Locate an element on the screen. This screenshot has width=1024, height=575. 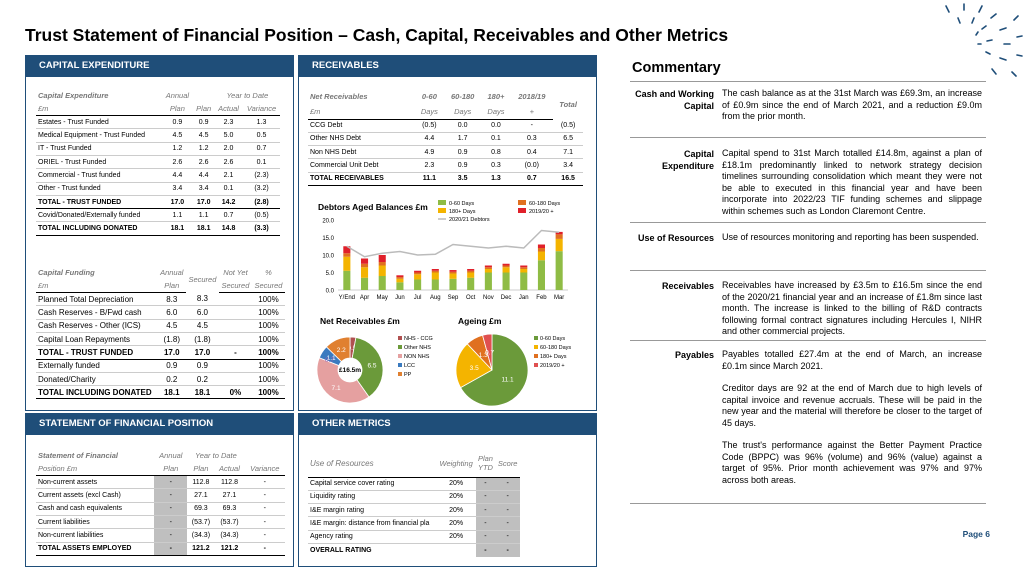
pie-slice is located at coordinates (367, 367).